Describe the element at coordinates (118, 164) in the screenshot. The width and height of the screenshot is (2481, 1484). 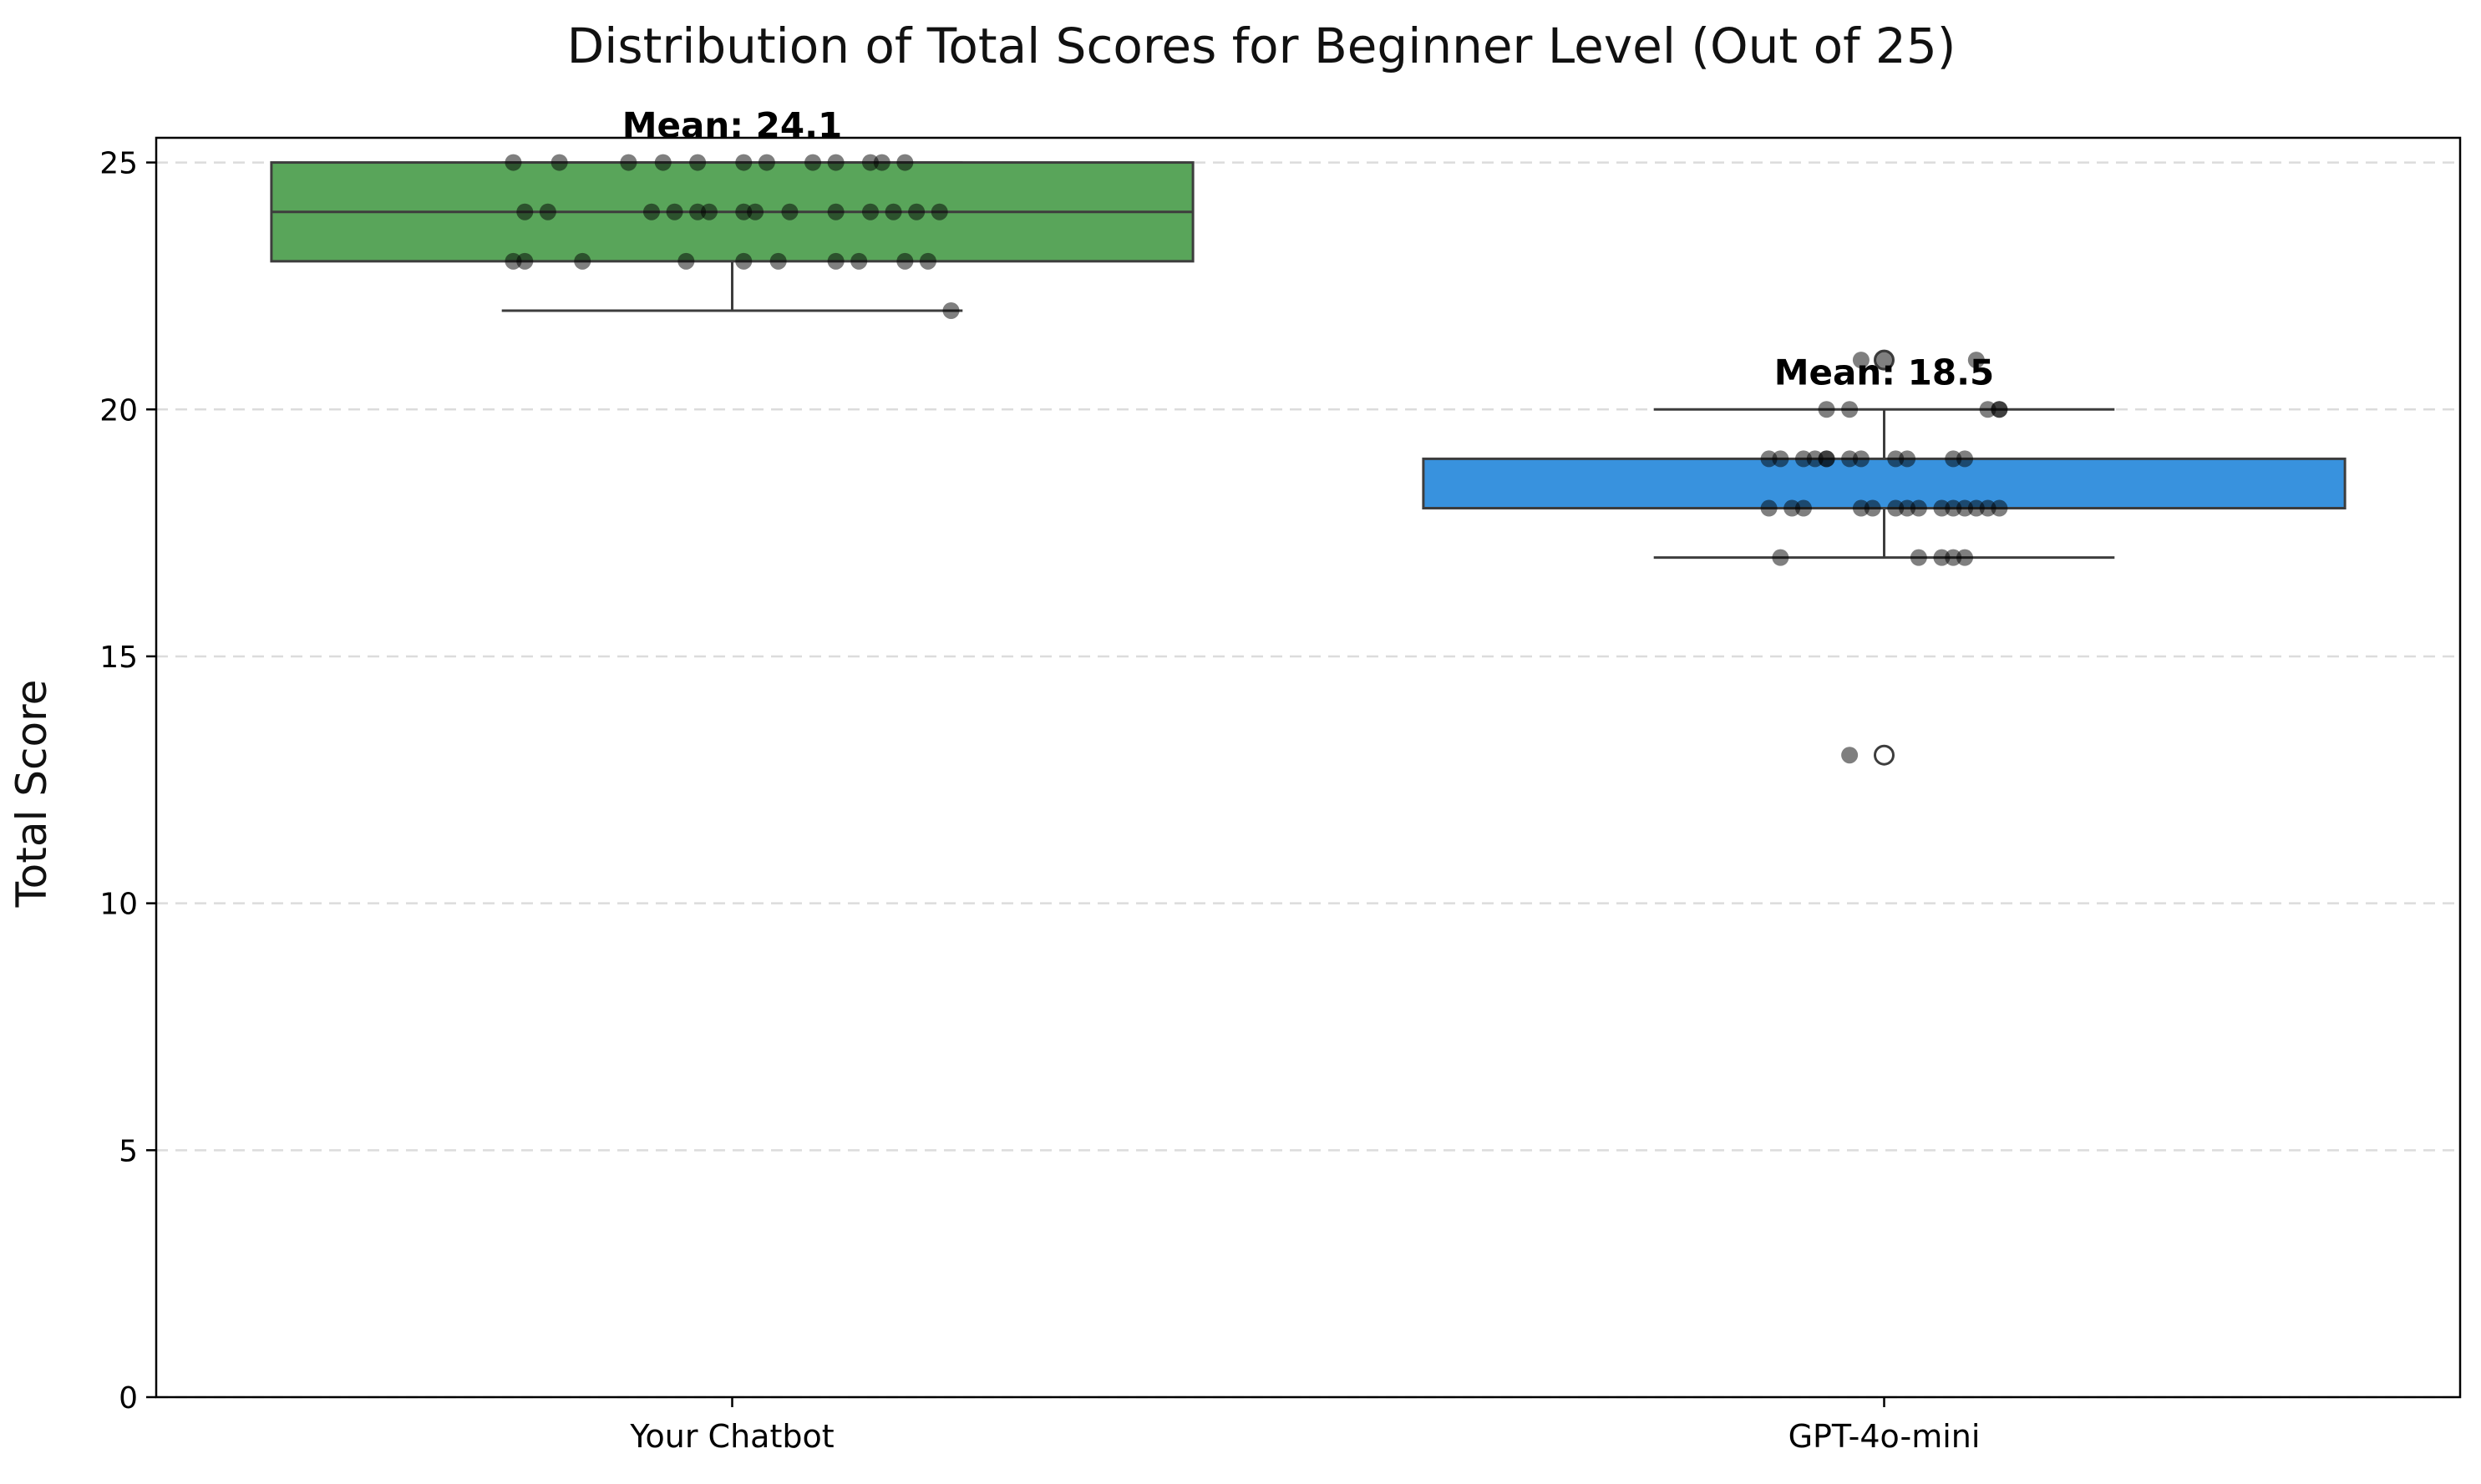
I see `y-tick-label: 25` at that location.